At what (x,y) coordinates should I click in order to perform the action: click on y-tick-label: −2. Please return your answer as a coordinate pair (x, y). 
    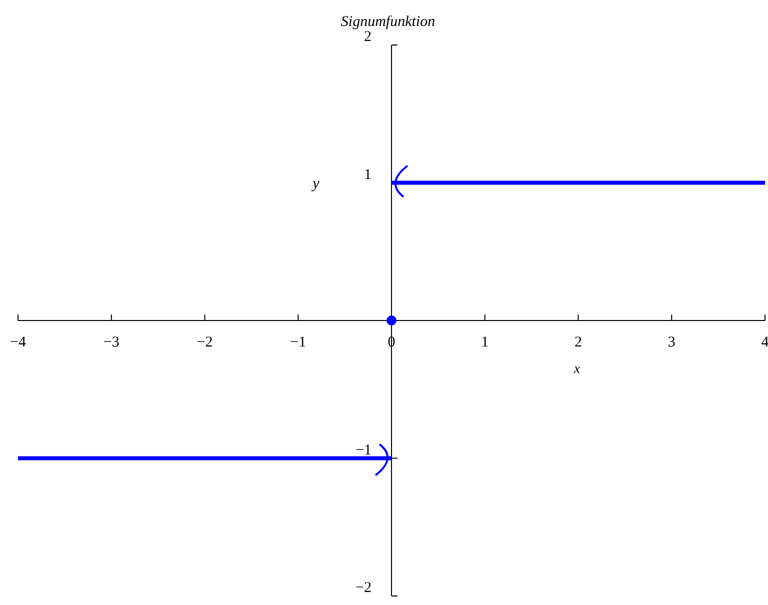
    Looking at the image, I should click on (364, 588).